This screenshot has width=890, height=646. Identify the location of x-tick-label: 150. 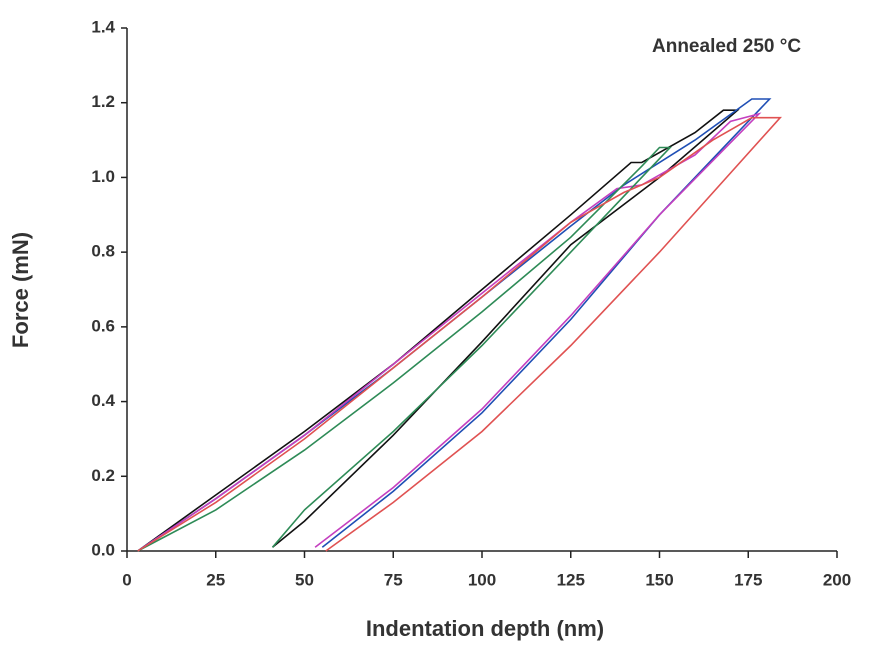
(659, 579).